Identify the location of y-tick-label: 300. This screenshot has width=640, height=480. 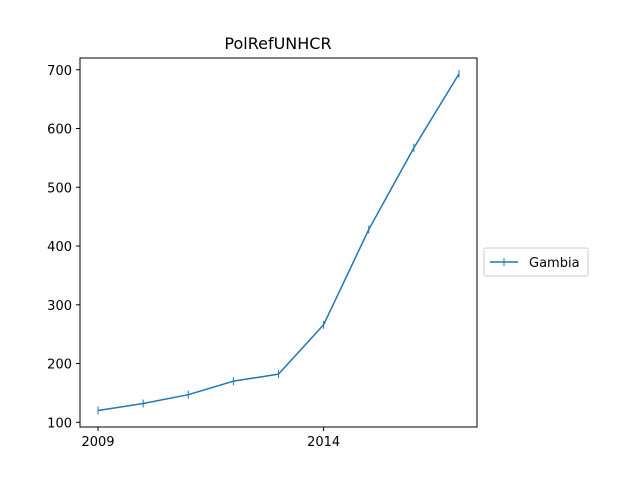
(59, 306).